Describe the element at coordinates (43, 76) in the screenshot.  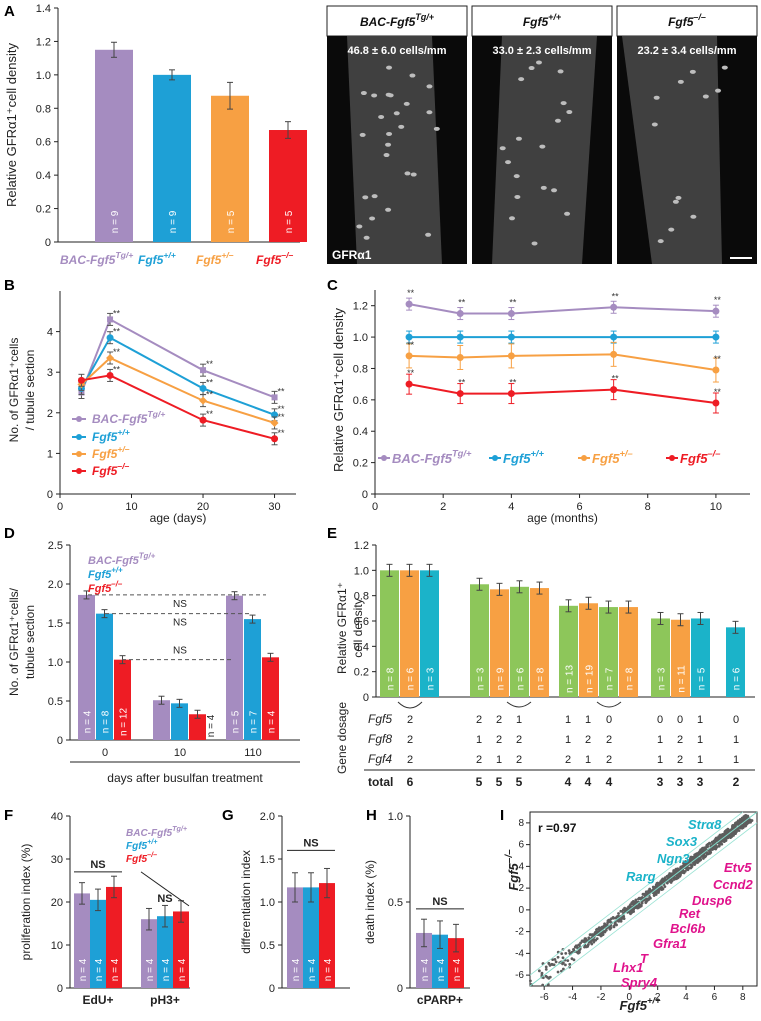
I see `panel-a-y-tick-label: 1.0` at that location.